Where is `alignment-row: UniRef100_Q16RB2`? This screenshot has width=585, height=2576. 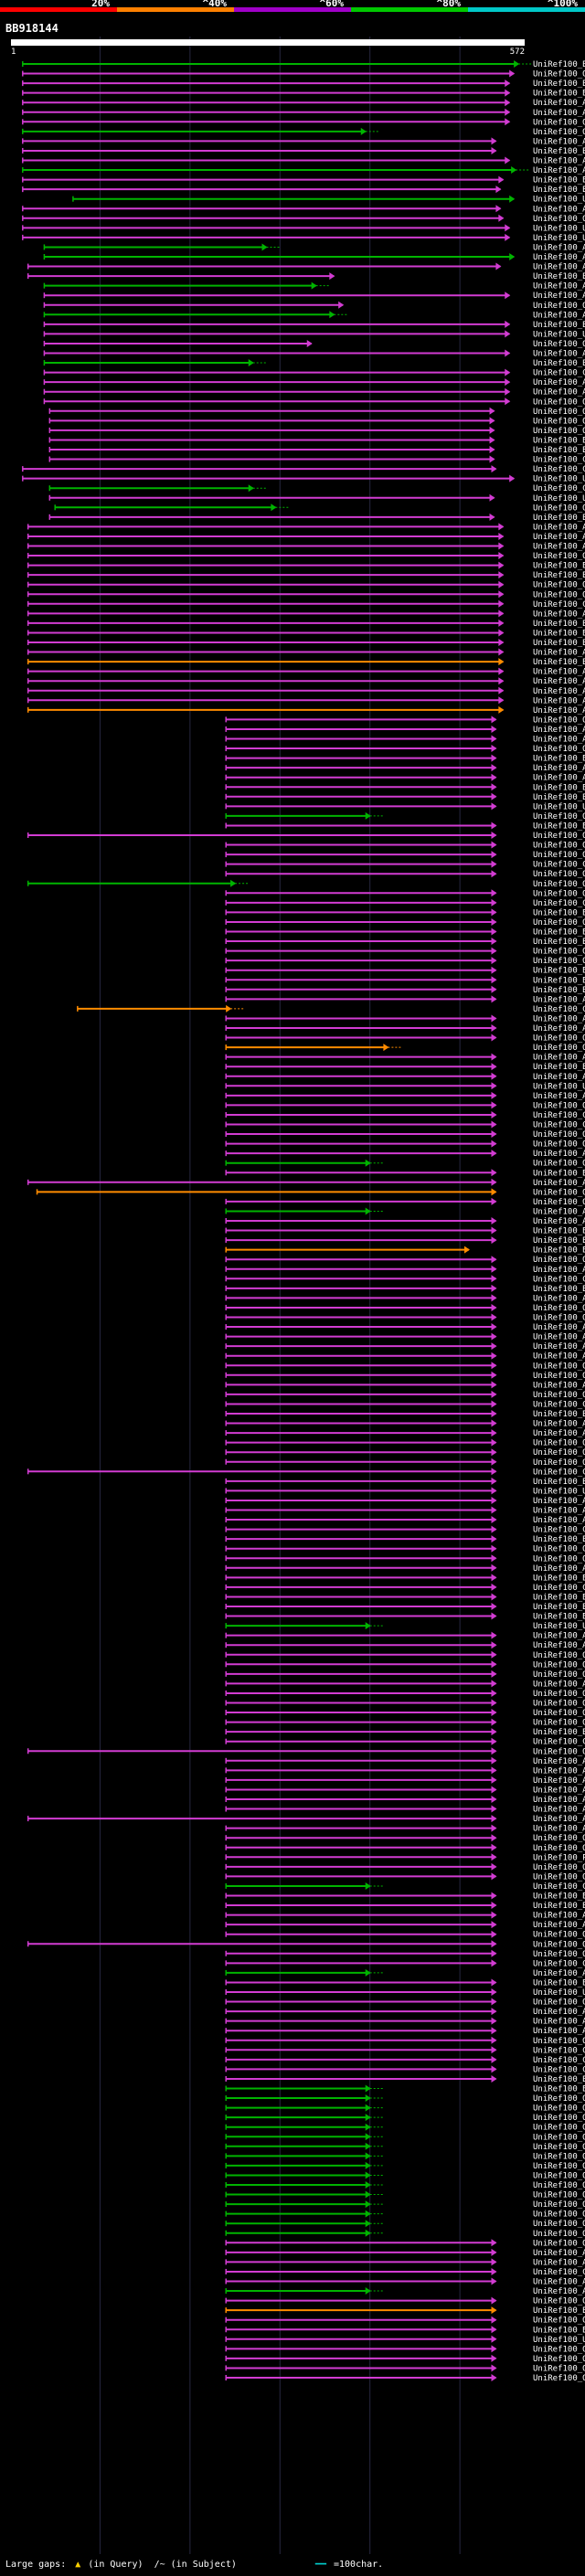
alignment-row: UniRef100_Q16RB2 is located at coordinates (405, 2368).